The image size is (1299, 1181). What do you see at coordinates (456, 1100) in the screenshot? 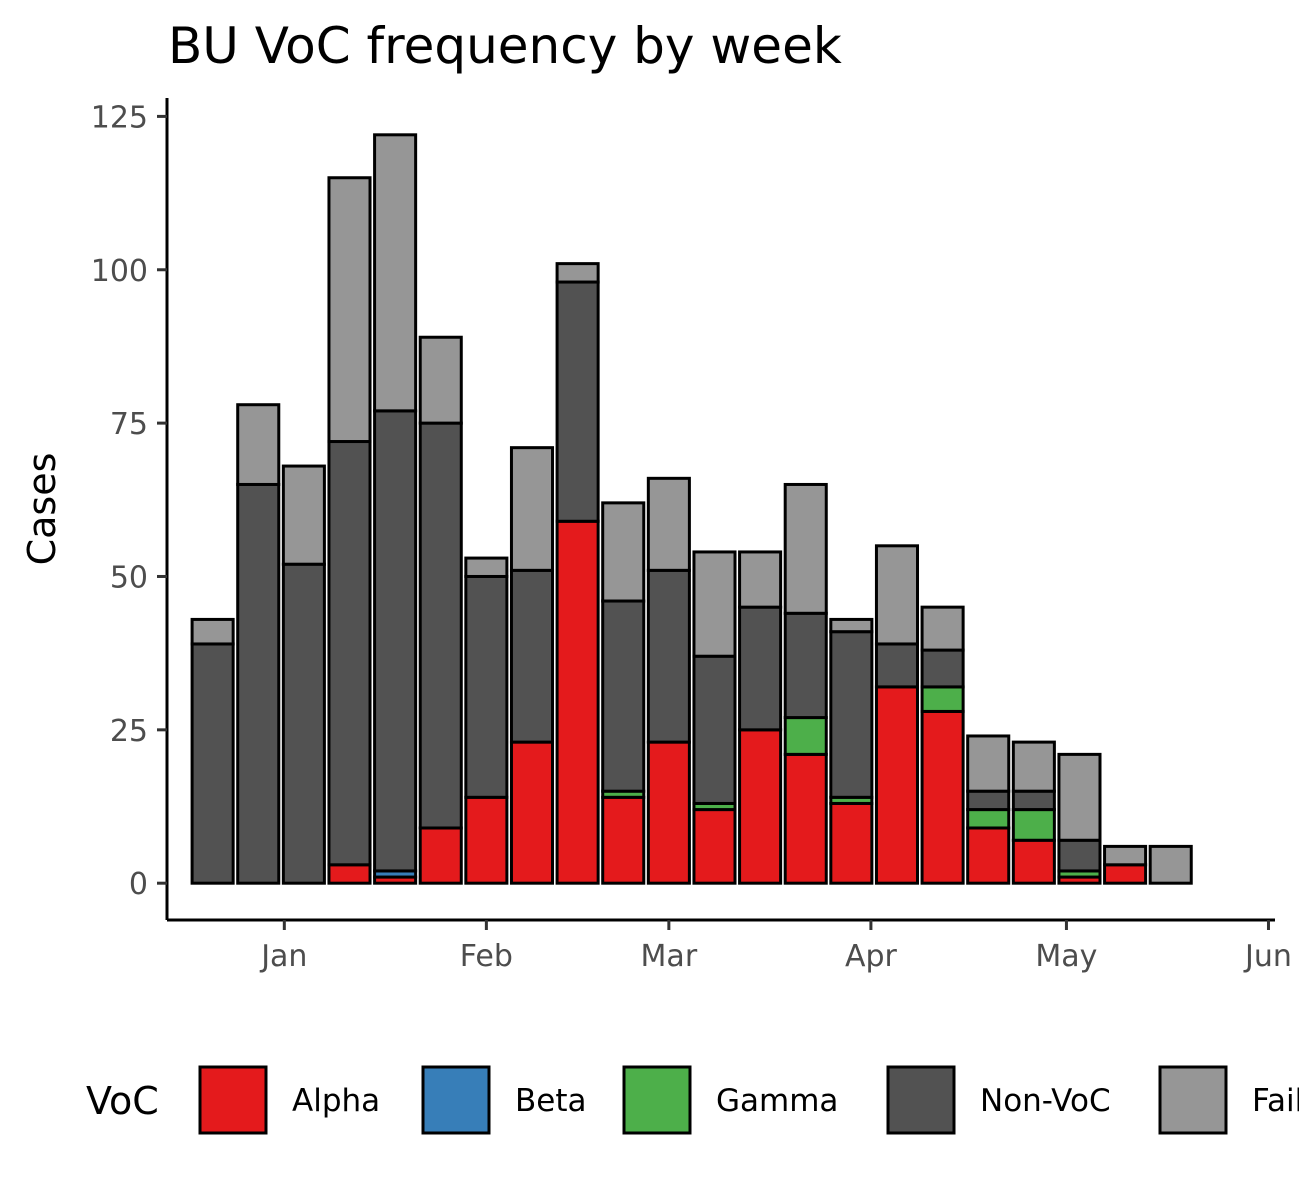
I see `legend-key-beta` at bounding box center [456, 1100].